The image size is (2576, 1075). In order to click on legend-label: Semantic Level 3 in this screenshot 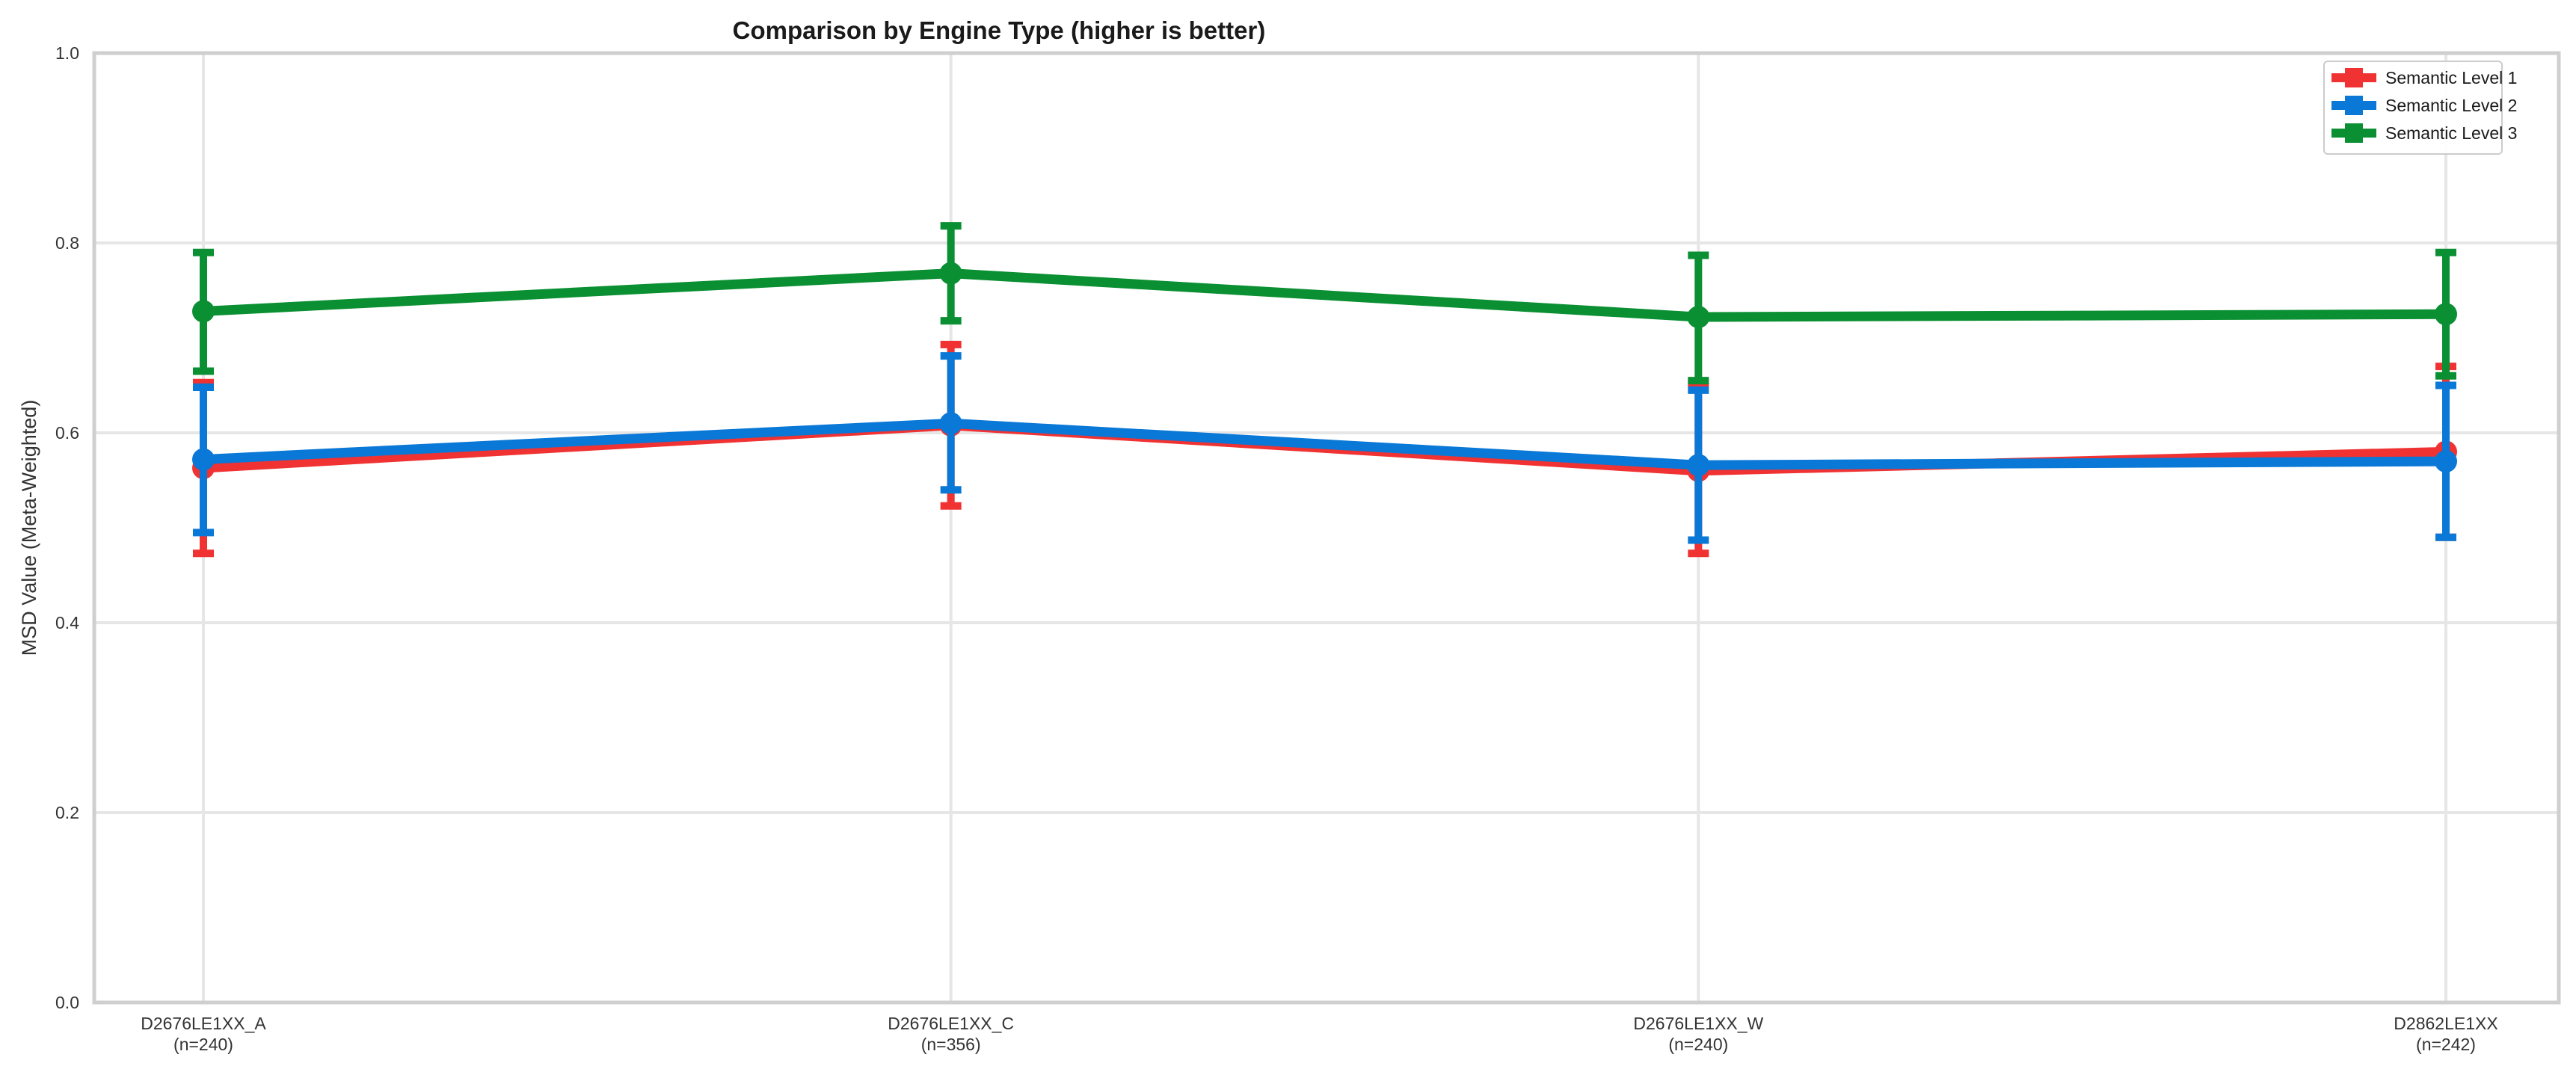, I will do `click(2451, 133)`.